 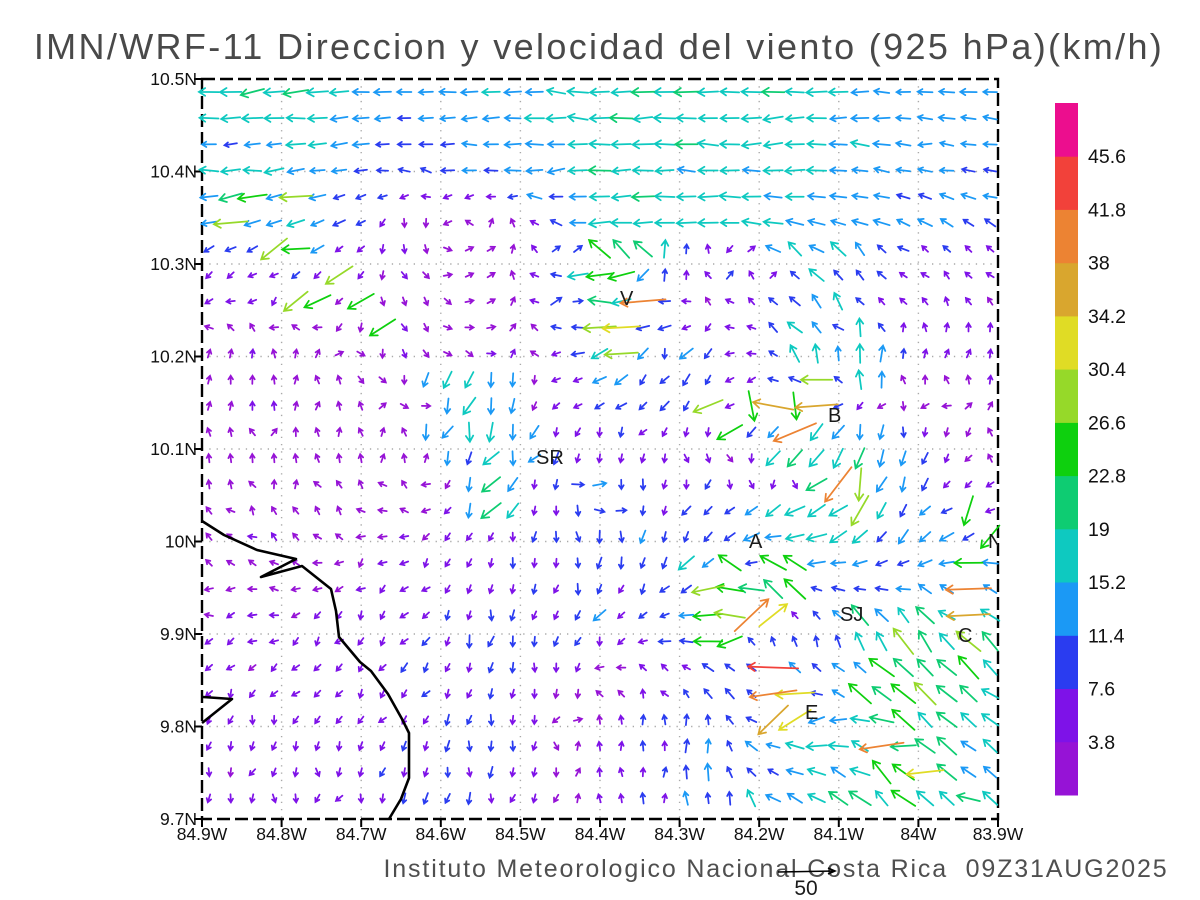 What do you see at coordinates (178, 727) in the screenshot?
I see `svg-text: 9.8N` at bounding box center [178, 727].